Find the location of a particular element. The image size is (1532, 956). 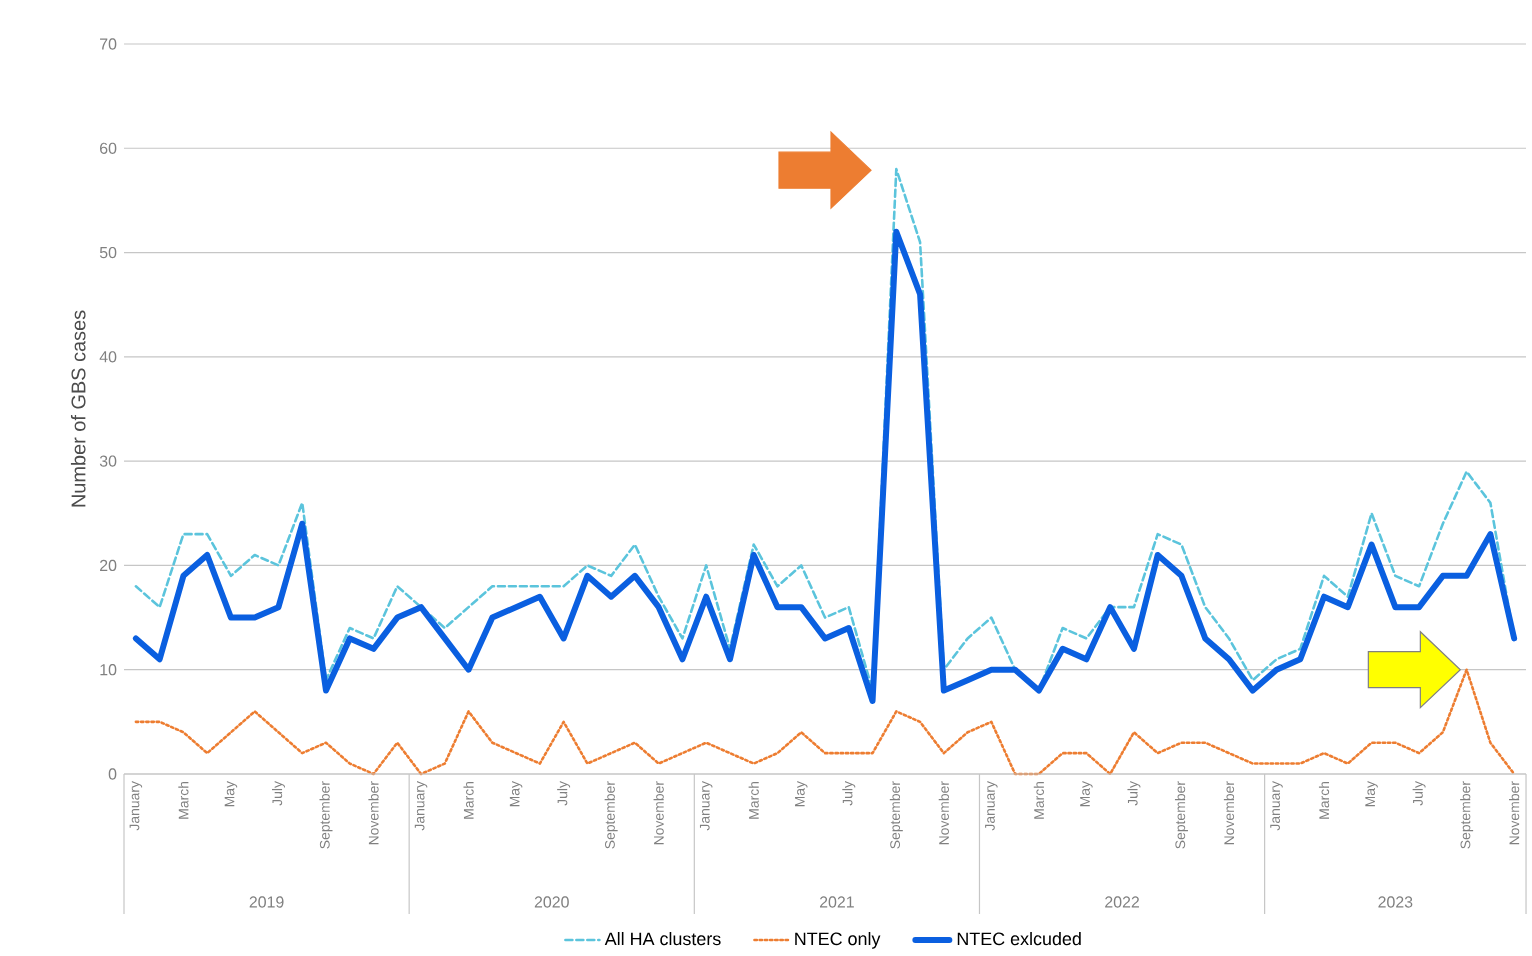

y-axis-title: Number of GBS cases is located at coordinates (78, 408).